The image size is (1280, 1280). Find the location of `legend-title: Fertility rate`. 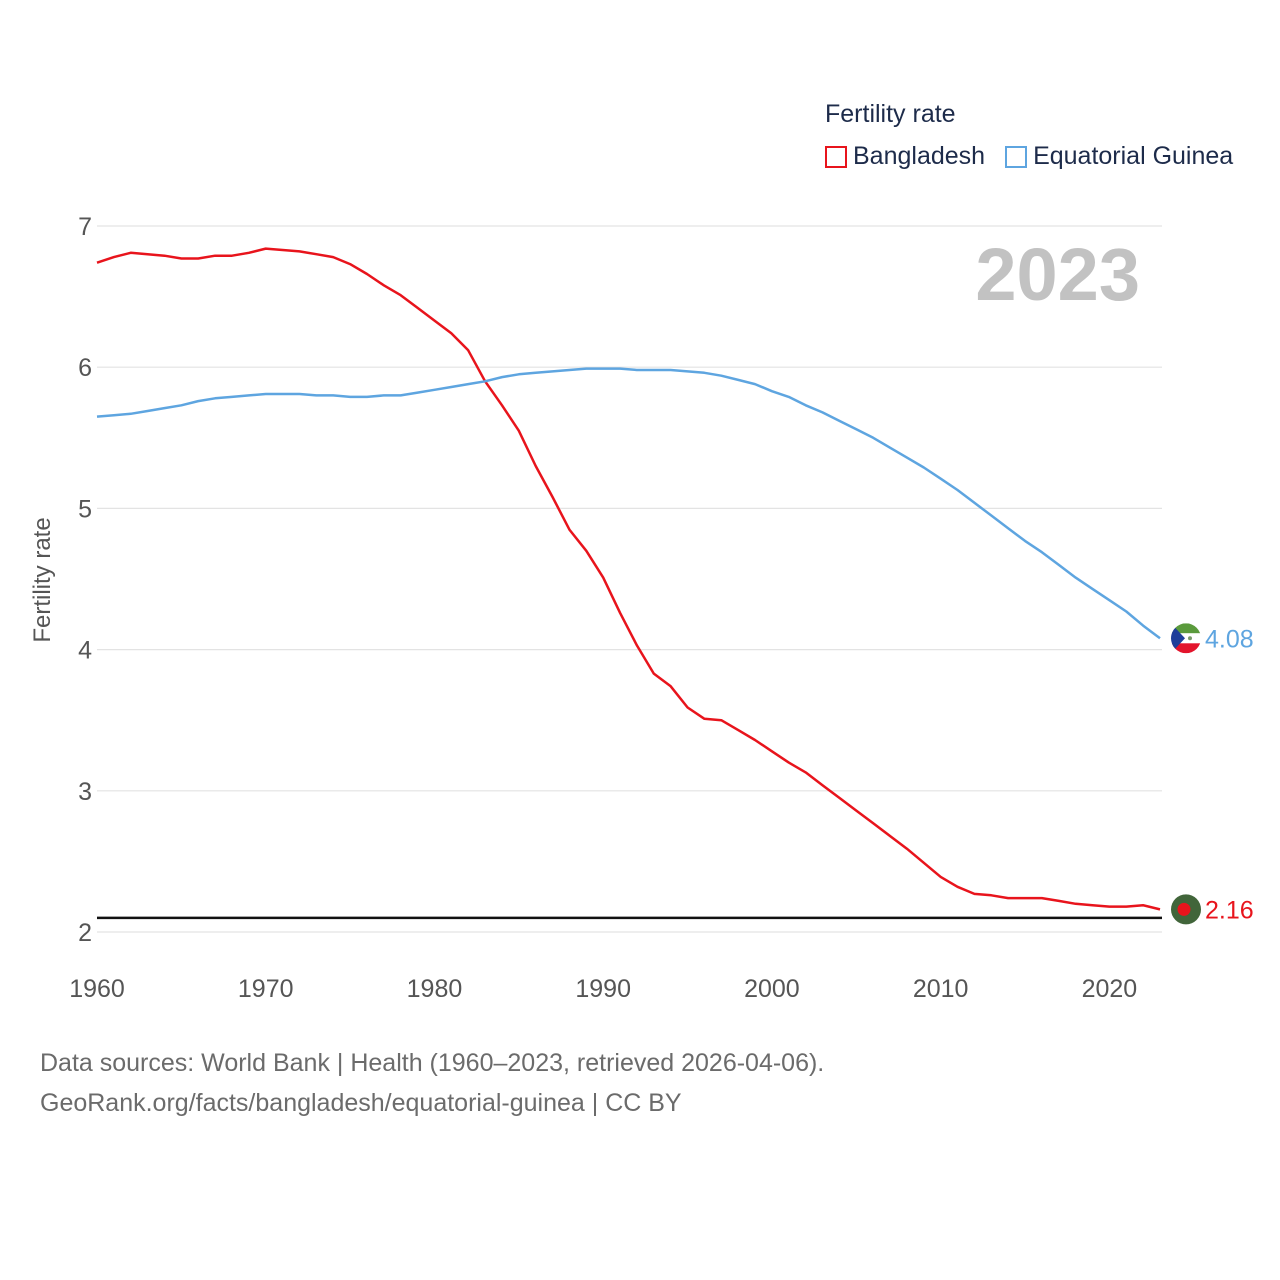

legend-title: Fertility rate is located at coordinates (890, 114).